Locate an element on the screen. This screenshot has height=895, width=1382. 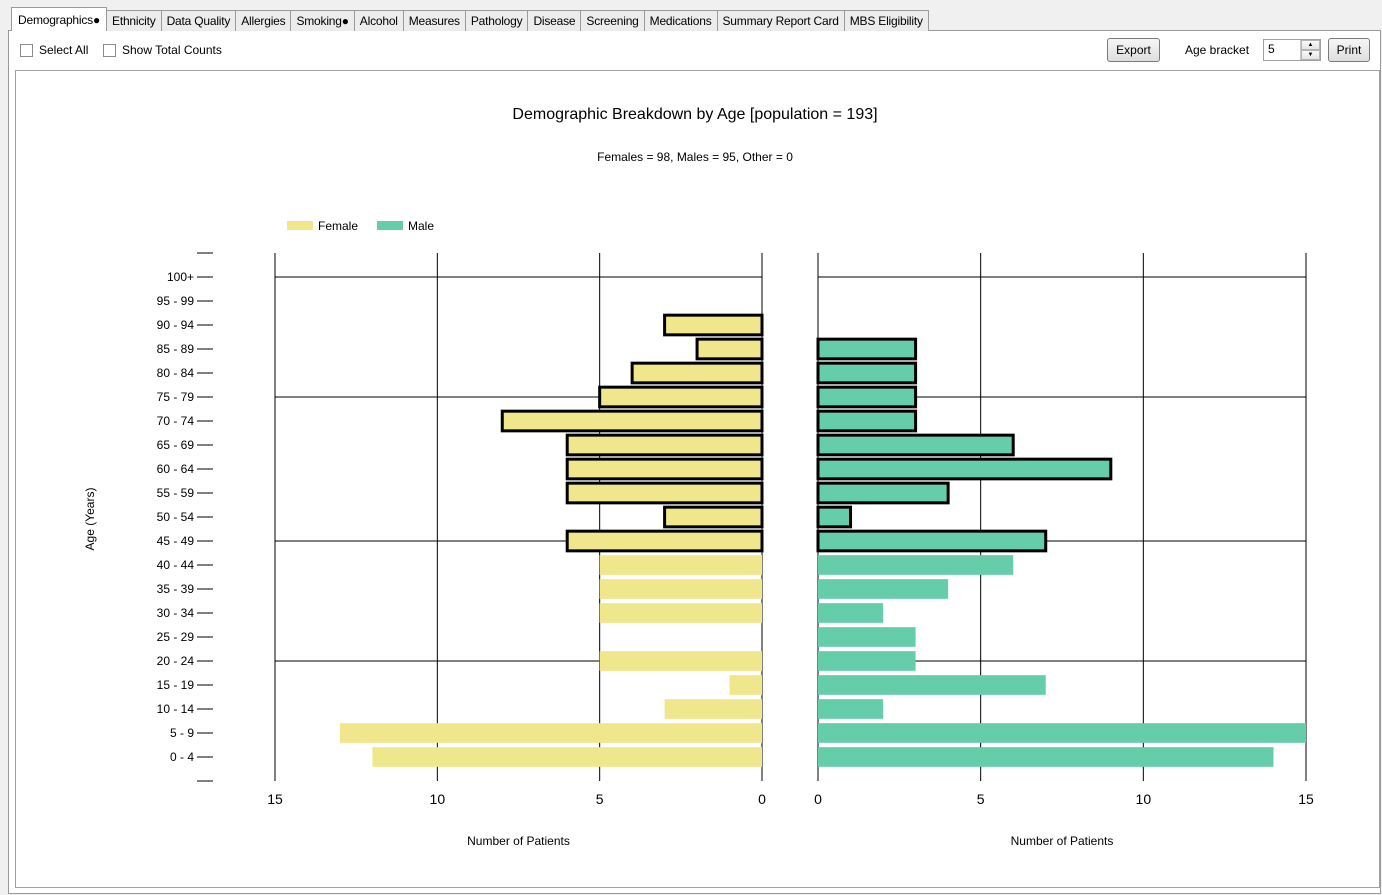
legend-label-female: Female is located at coordinates (338, 226).